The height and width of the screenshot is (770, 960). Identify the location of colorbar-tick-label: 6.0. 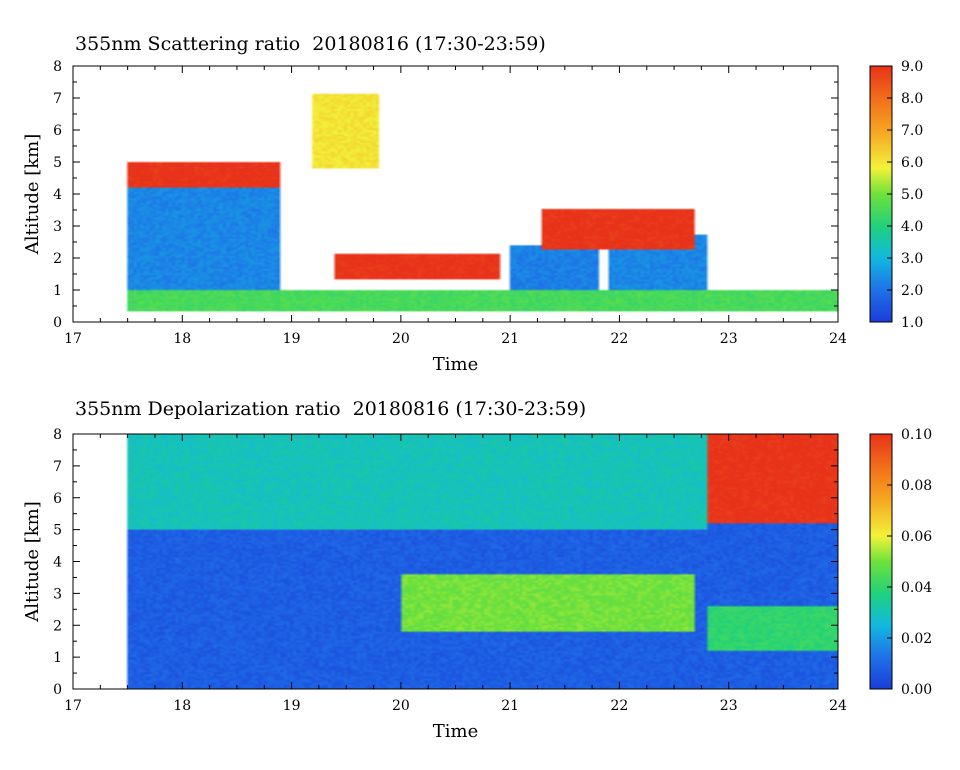
(912, 163).